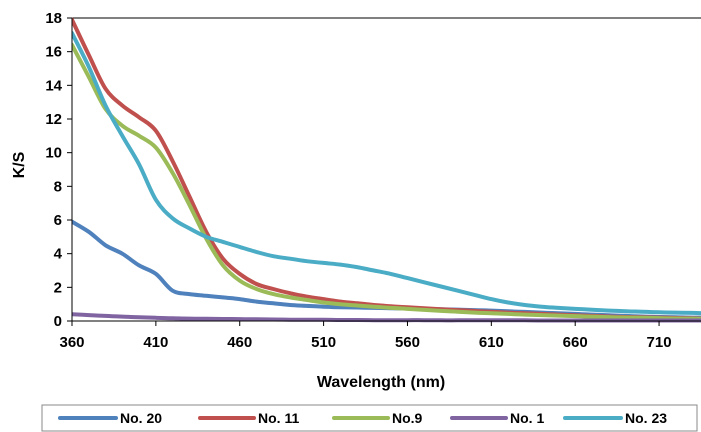 The height and width of the screenshot is (432, 701). Describe the element at coordinates (53, 119) in the screenshot. I see `y-tick-label: 12` at that location.